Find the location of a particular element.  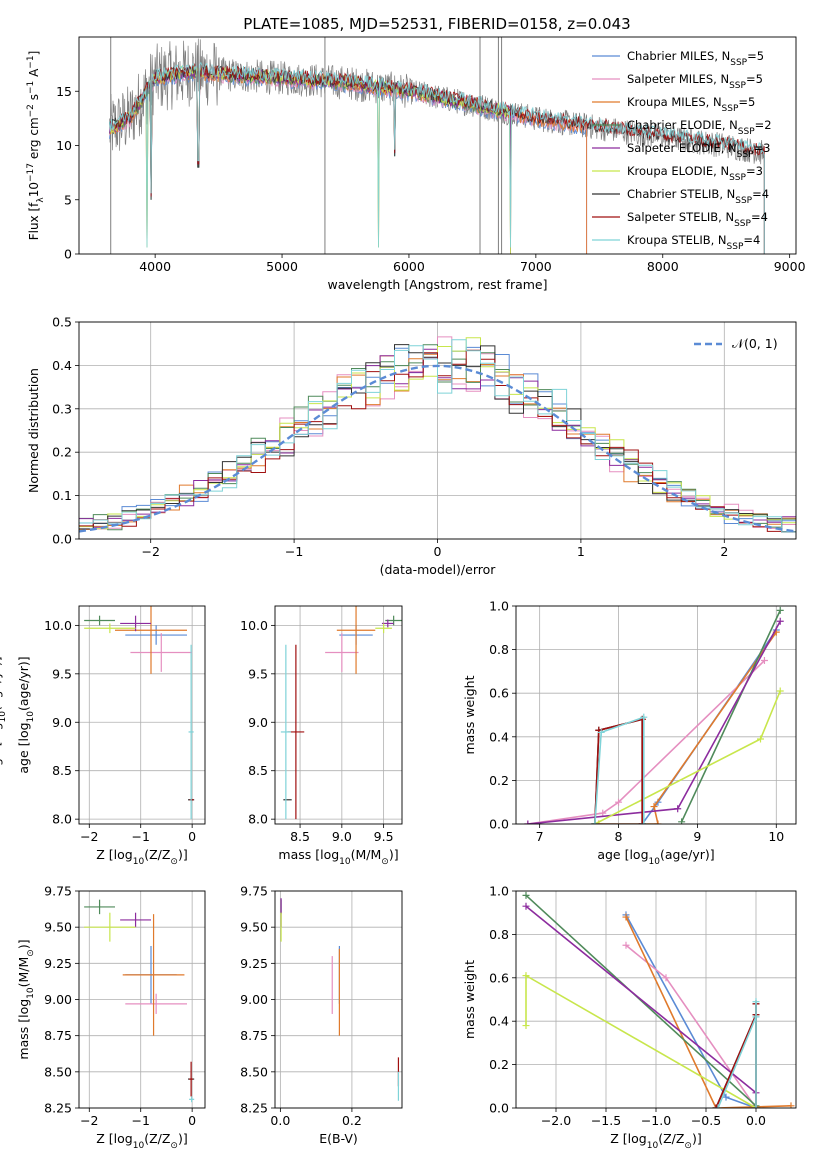

spectrum-xtick-label: 6000 is located at coordinates (409, 266).